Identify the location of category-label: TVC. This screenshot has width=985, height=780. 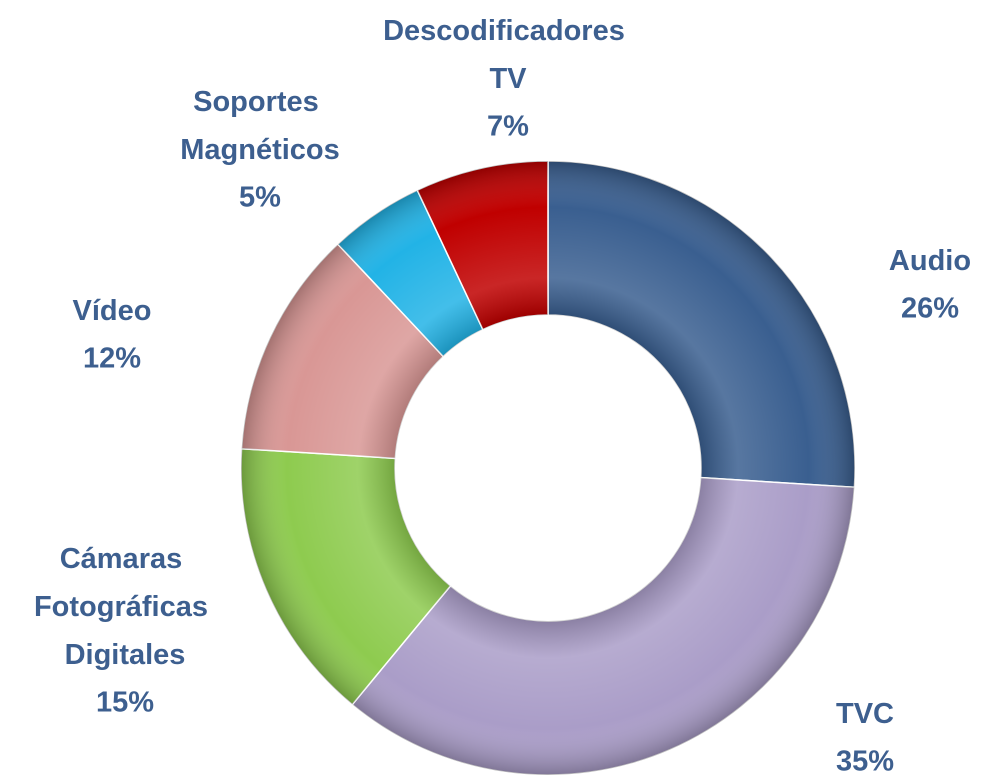
(865, 714).